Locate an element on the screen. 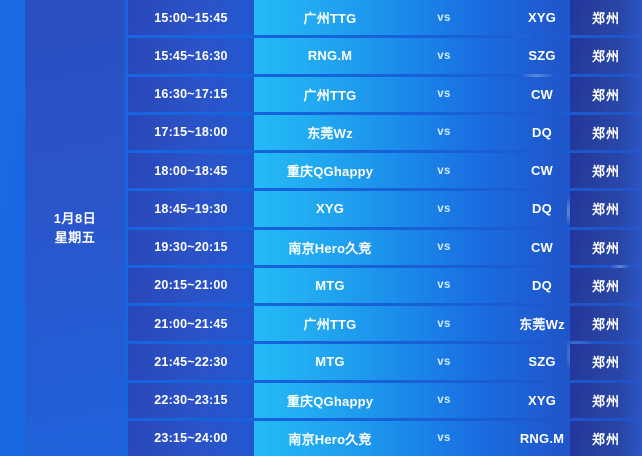 The height and width of the screenshot is (456, 642). away-team: RNG.M is located at coordinates (542, 438).